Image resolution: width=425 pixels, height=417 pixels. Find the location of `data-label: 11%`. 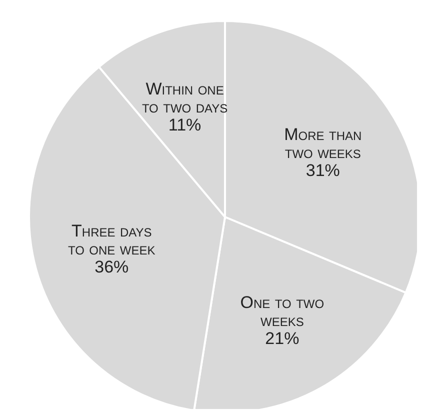

data-label: 11% is located at coordinates (185, 124).